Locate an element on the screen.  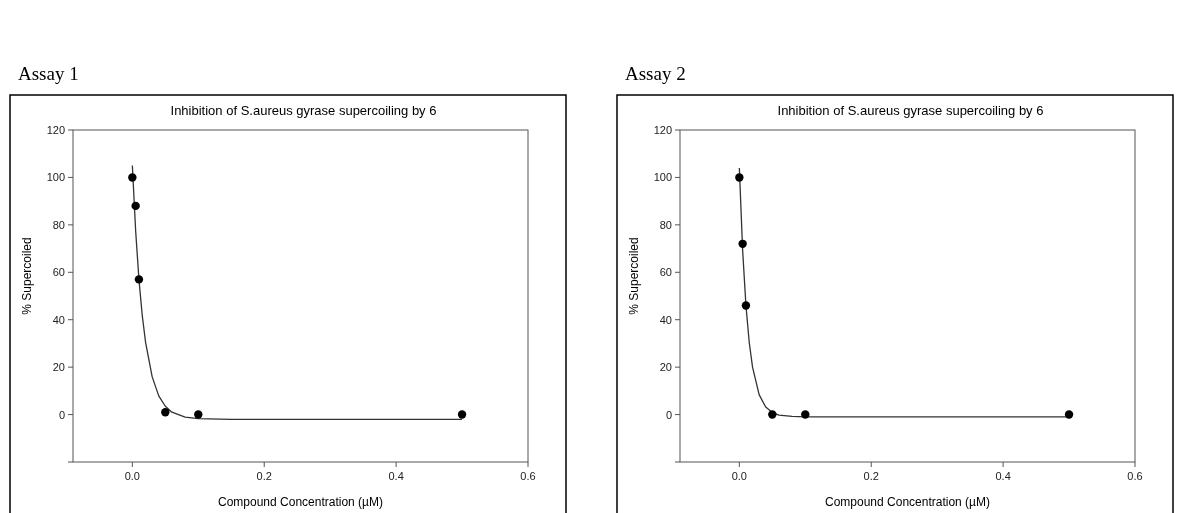
text: Assay 1 is located at coordinates (48, 73).